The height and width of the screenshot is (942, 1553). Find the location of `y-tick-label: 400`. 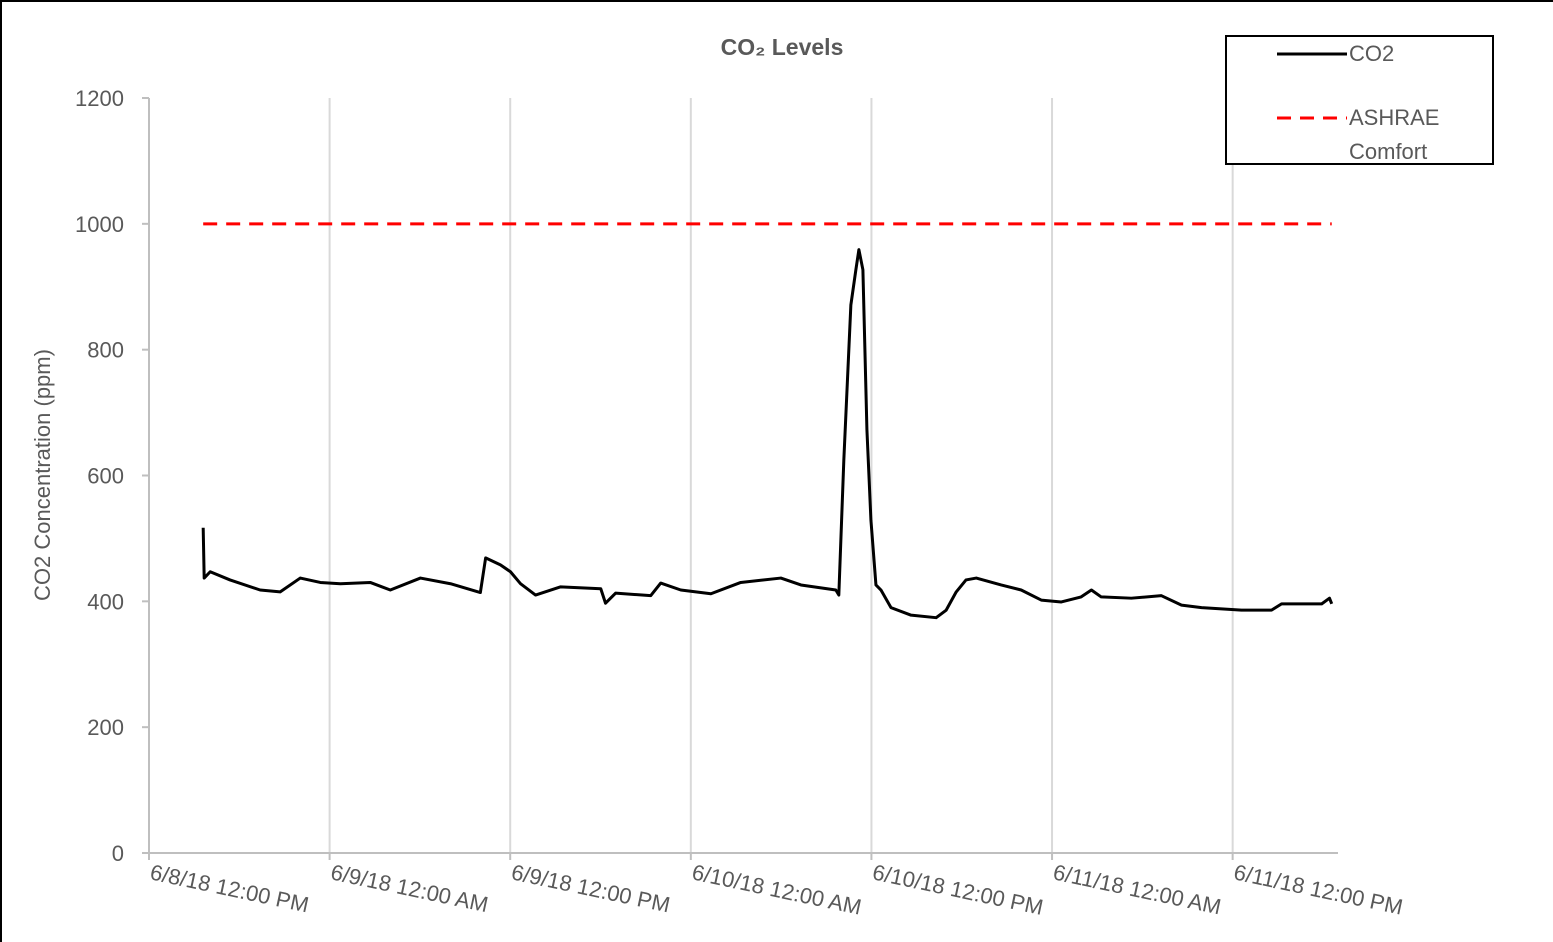

y-tick-label: 400 is located at coordinates (105, 601).